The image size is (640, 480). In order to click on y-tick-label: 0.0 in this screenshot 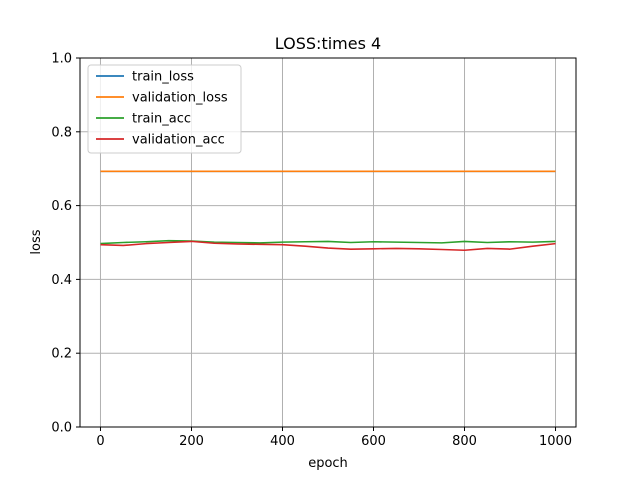, I will do `click(61, 428)`.